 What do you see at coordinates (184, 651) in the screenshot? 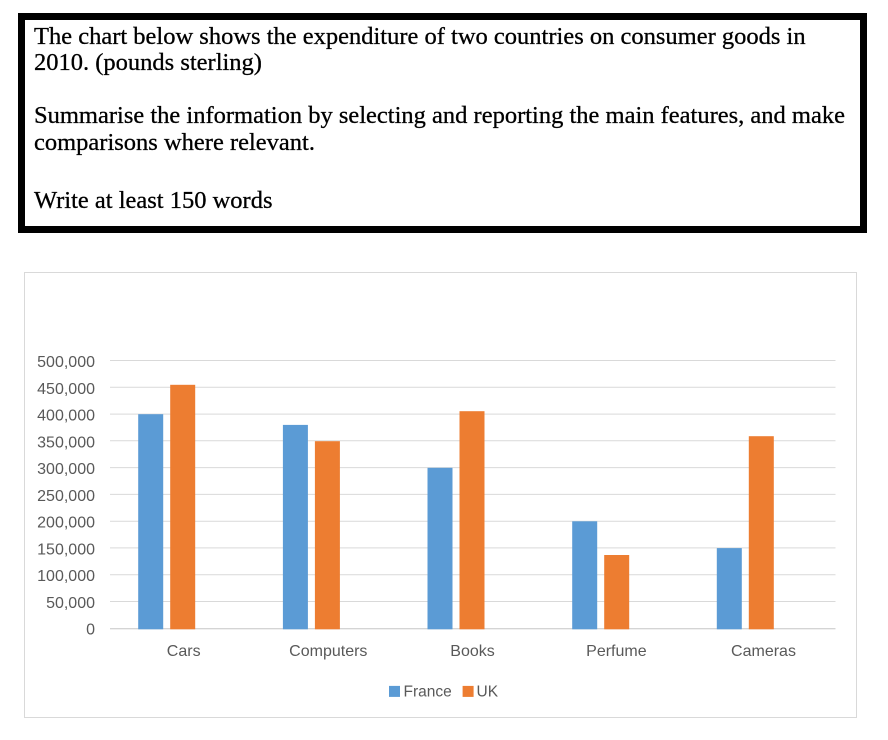
I see `svg-text: Cars` at bounding box center [184, 651].